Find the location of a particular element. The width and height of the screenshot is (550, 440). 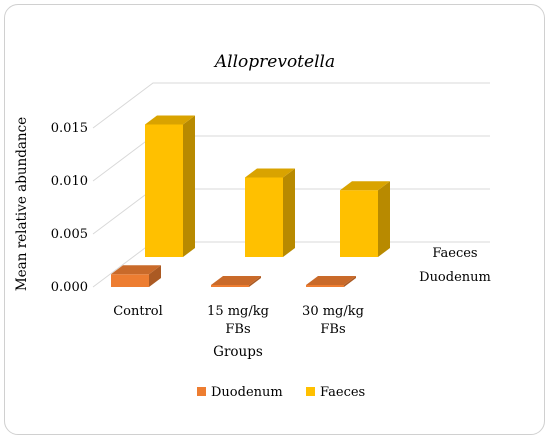

y-tick-label: 0.000 is located at coordinates (69, 287).